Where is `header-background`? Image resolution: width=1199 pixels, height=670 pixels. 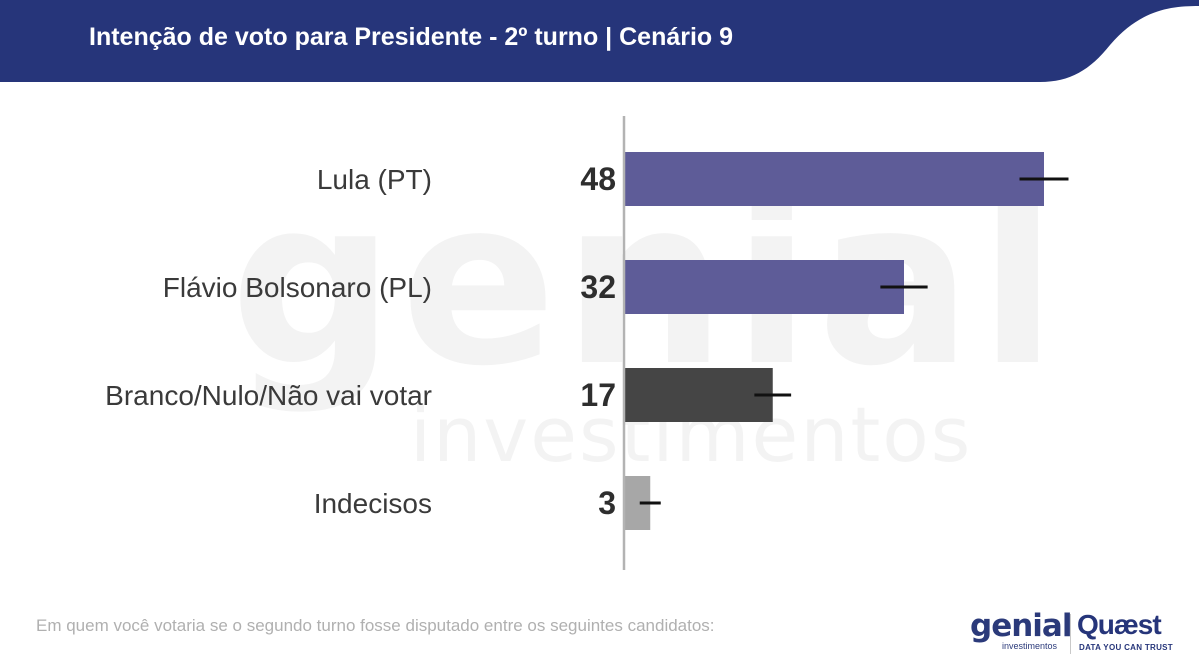
header-background is located at coordinates (599, 41).